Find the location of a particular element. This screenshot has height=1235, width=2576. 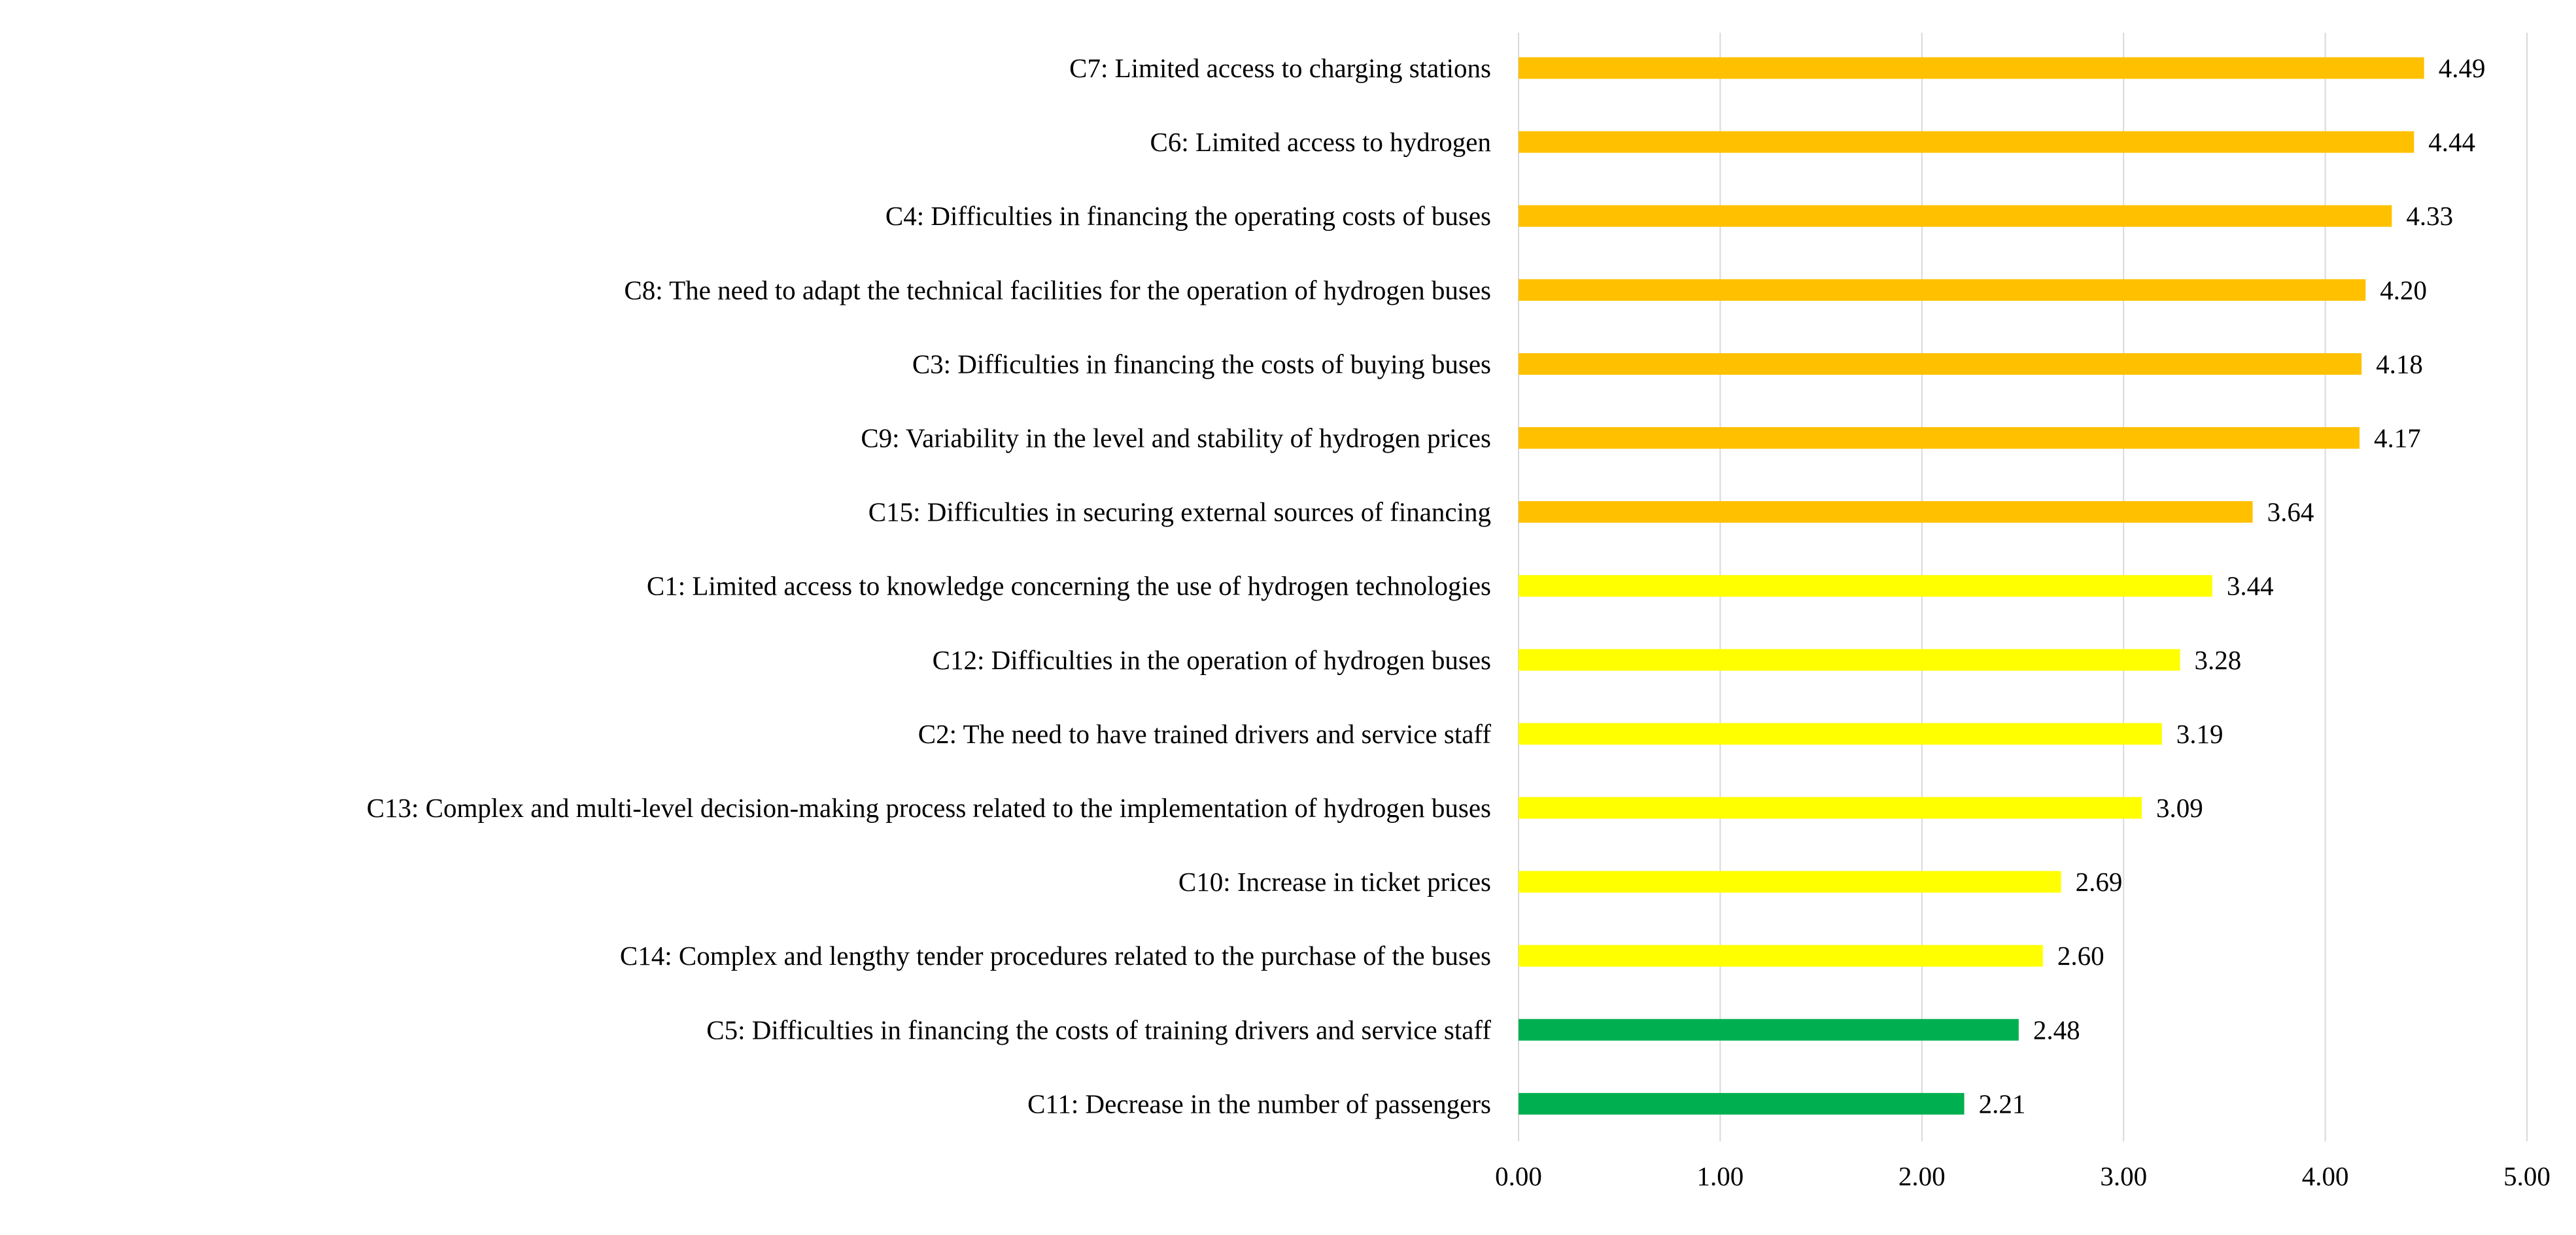

value-label: 3.28 is located at coordinates (2219, 660).